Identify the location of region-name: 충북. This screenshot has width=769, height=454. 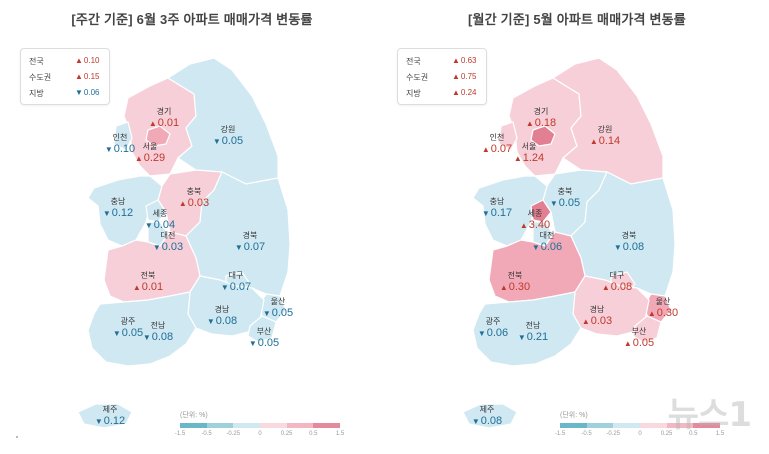
(565, 191).